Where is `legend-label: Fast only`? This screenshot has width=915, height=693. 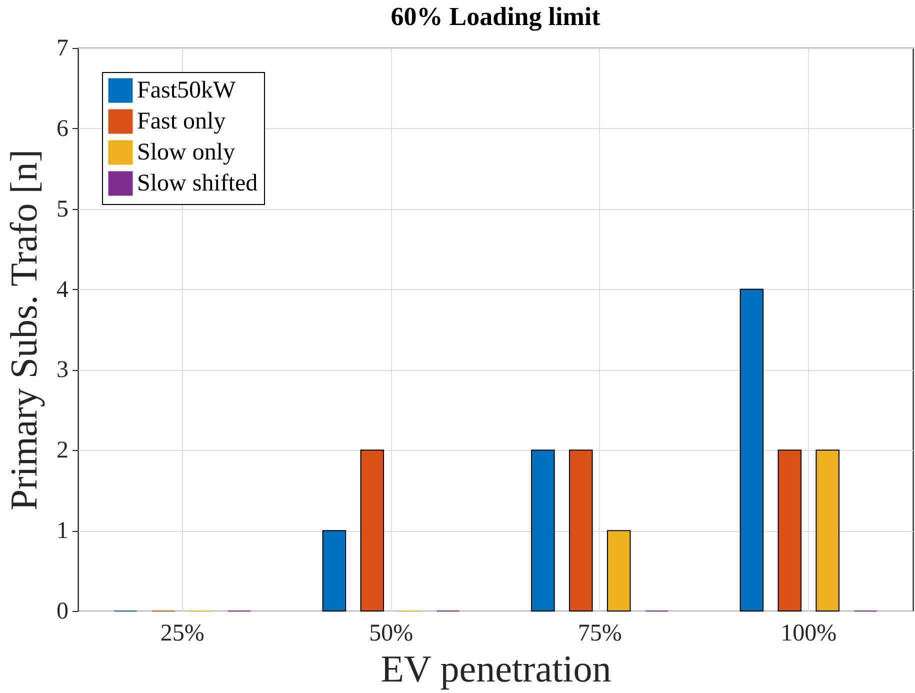 legend-label: Fast only is located at coordinates (181, 121).